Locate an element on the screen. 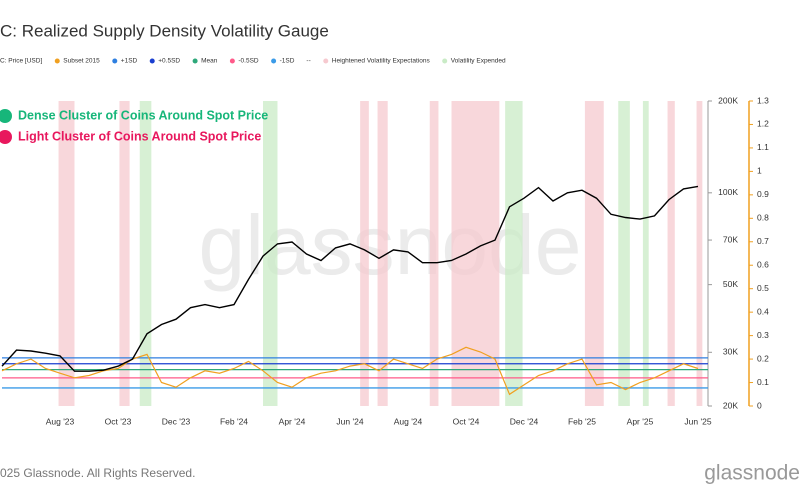 Image resolution: width=800 pixels, height=500 pixels. y2-tick-label: 0.2 is located at coordinates (763, 358).